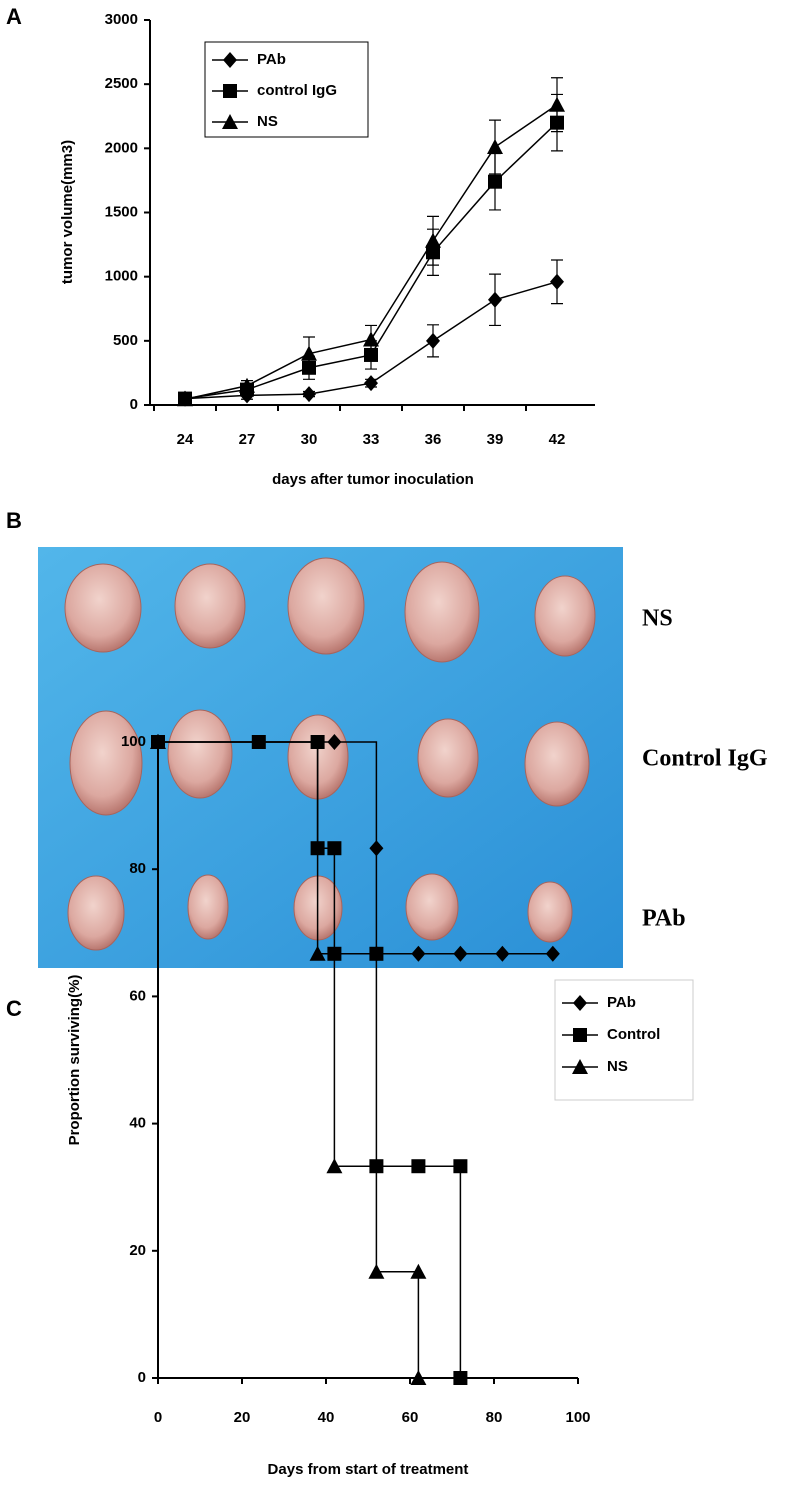 This screenshot has height=1485, width=797. I want to click on x-tick-label: 33, so click(371, 439).